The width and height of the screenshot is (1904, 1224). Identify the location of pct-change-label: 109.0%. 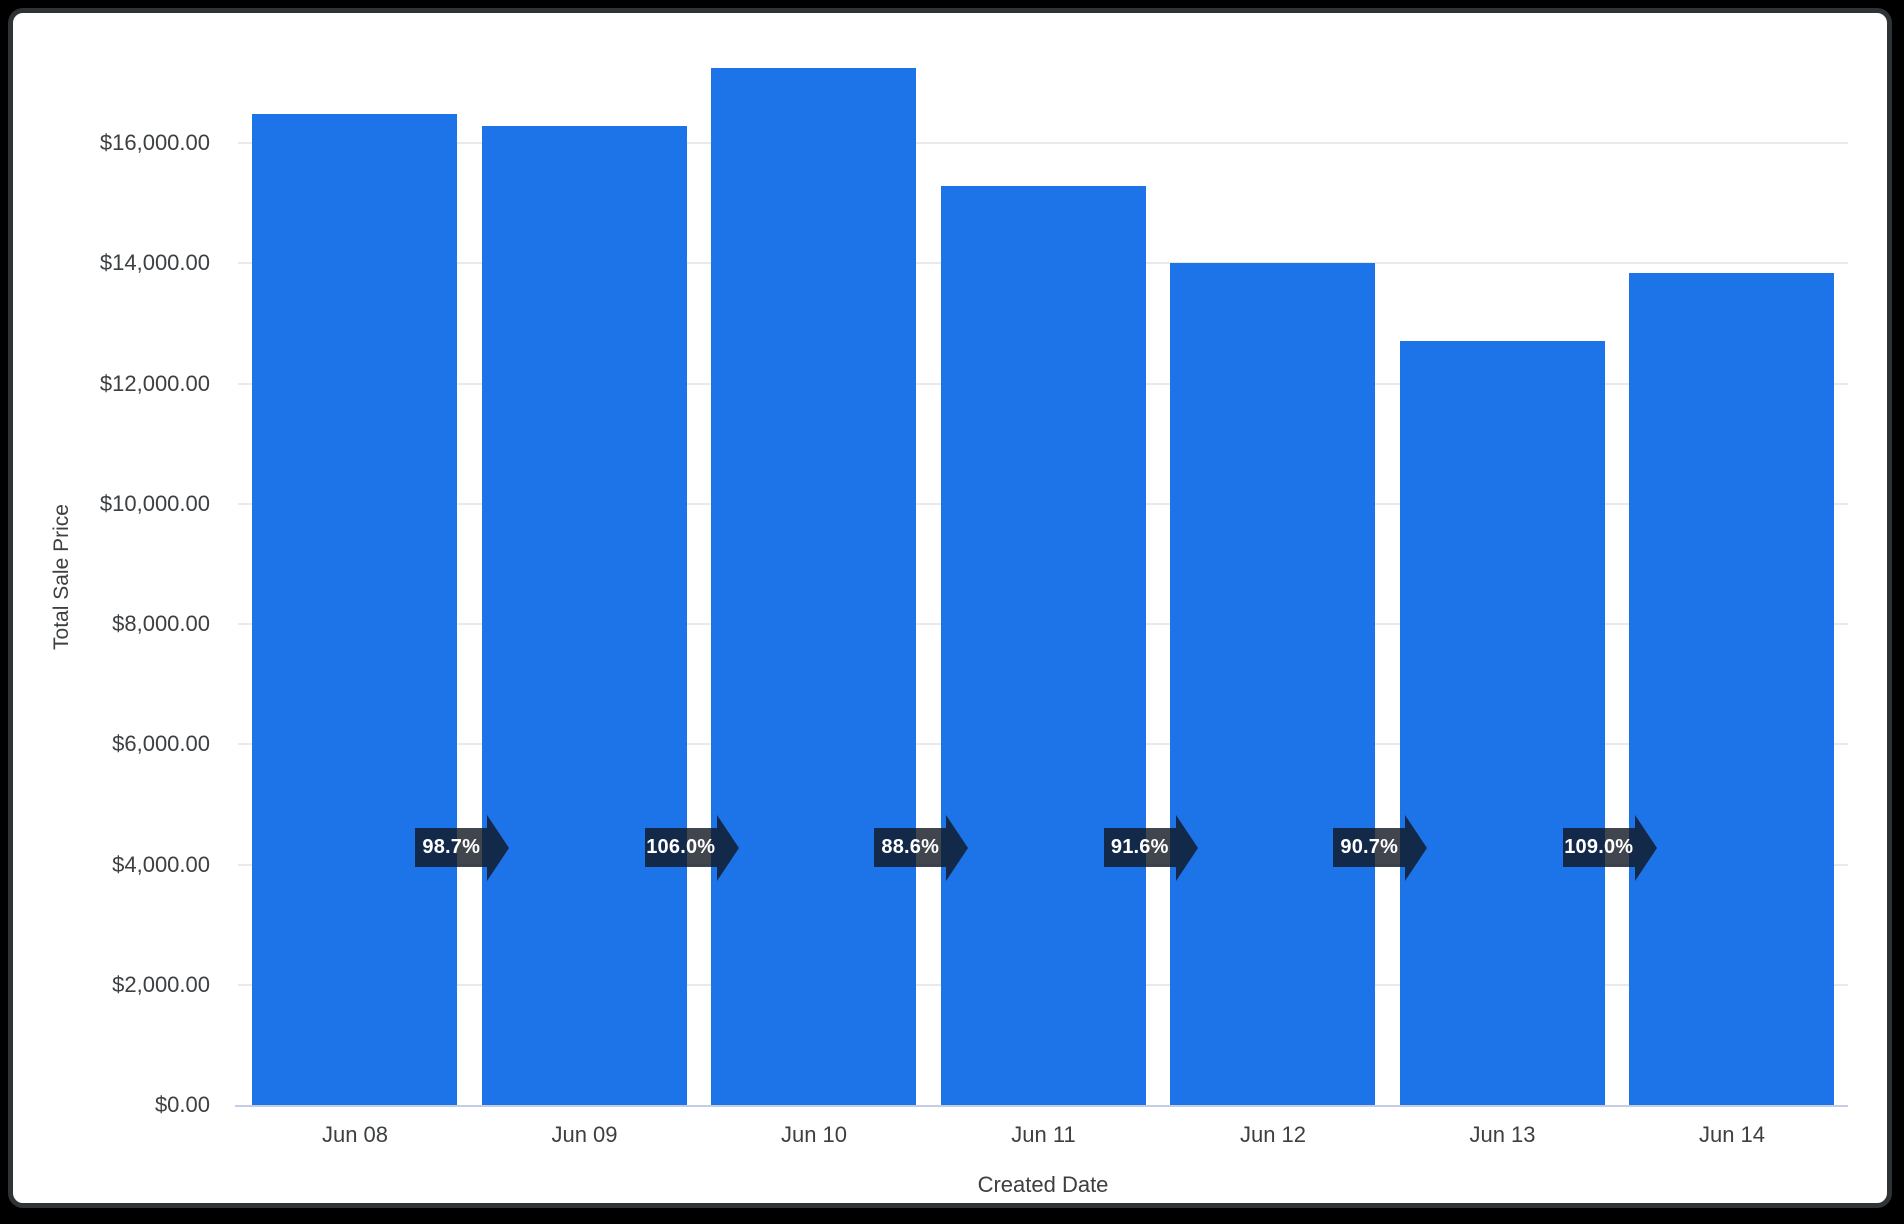
(1599, 847).